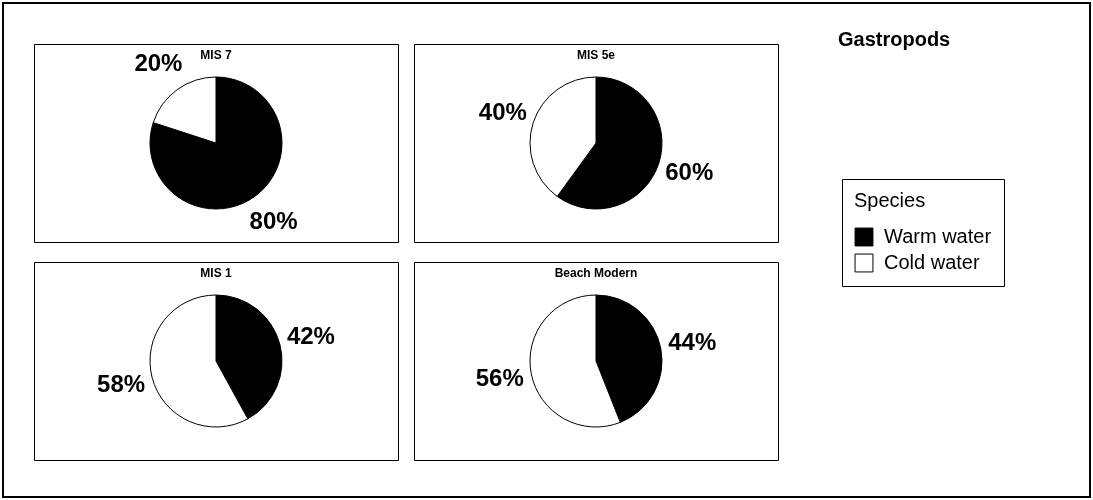 The width and height of the screenshot is (1093, 500). I want to click on chart-title: MIS 5e, so click(596, 55).